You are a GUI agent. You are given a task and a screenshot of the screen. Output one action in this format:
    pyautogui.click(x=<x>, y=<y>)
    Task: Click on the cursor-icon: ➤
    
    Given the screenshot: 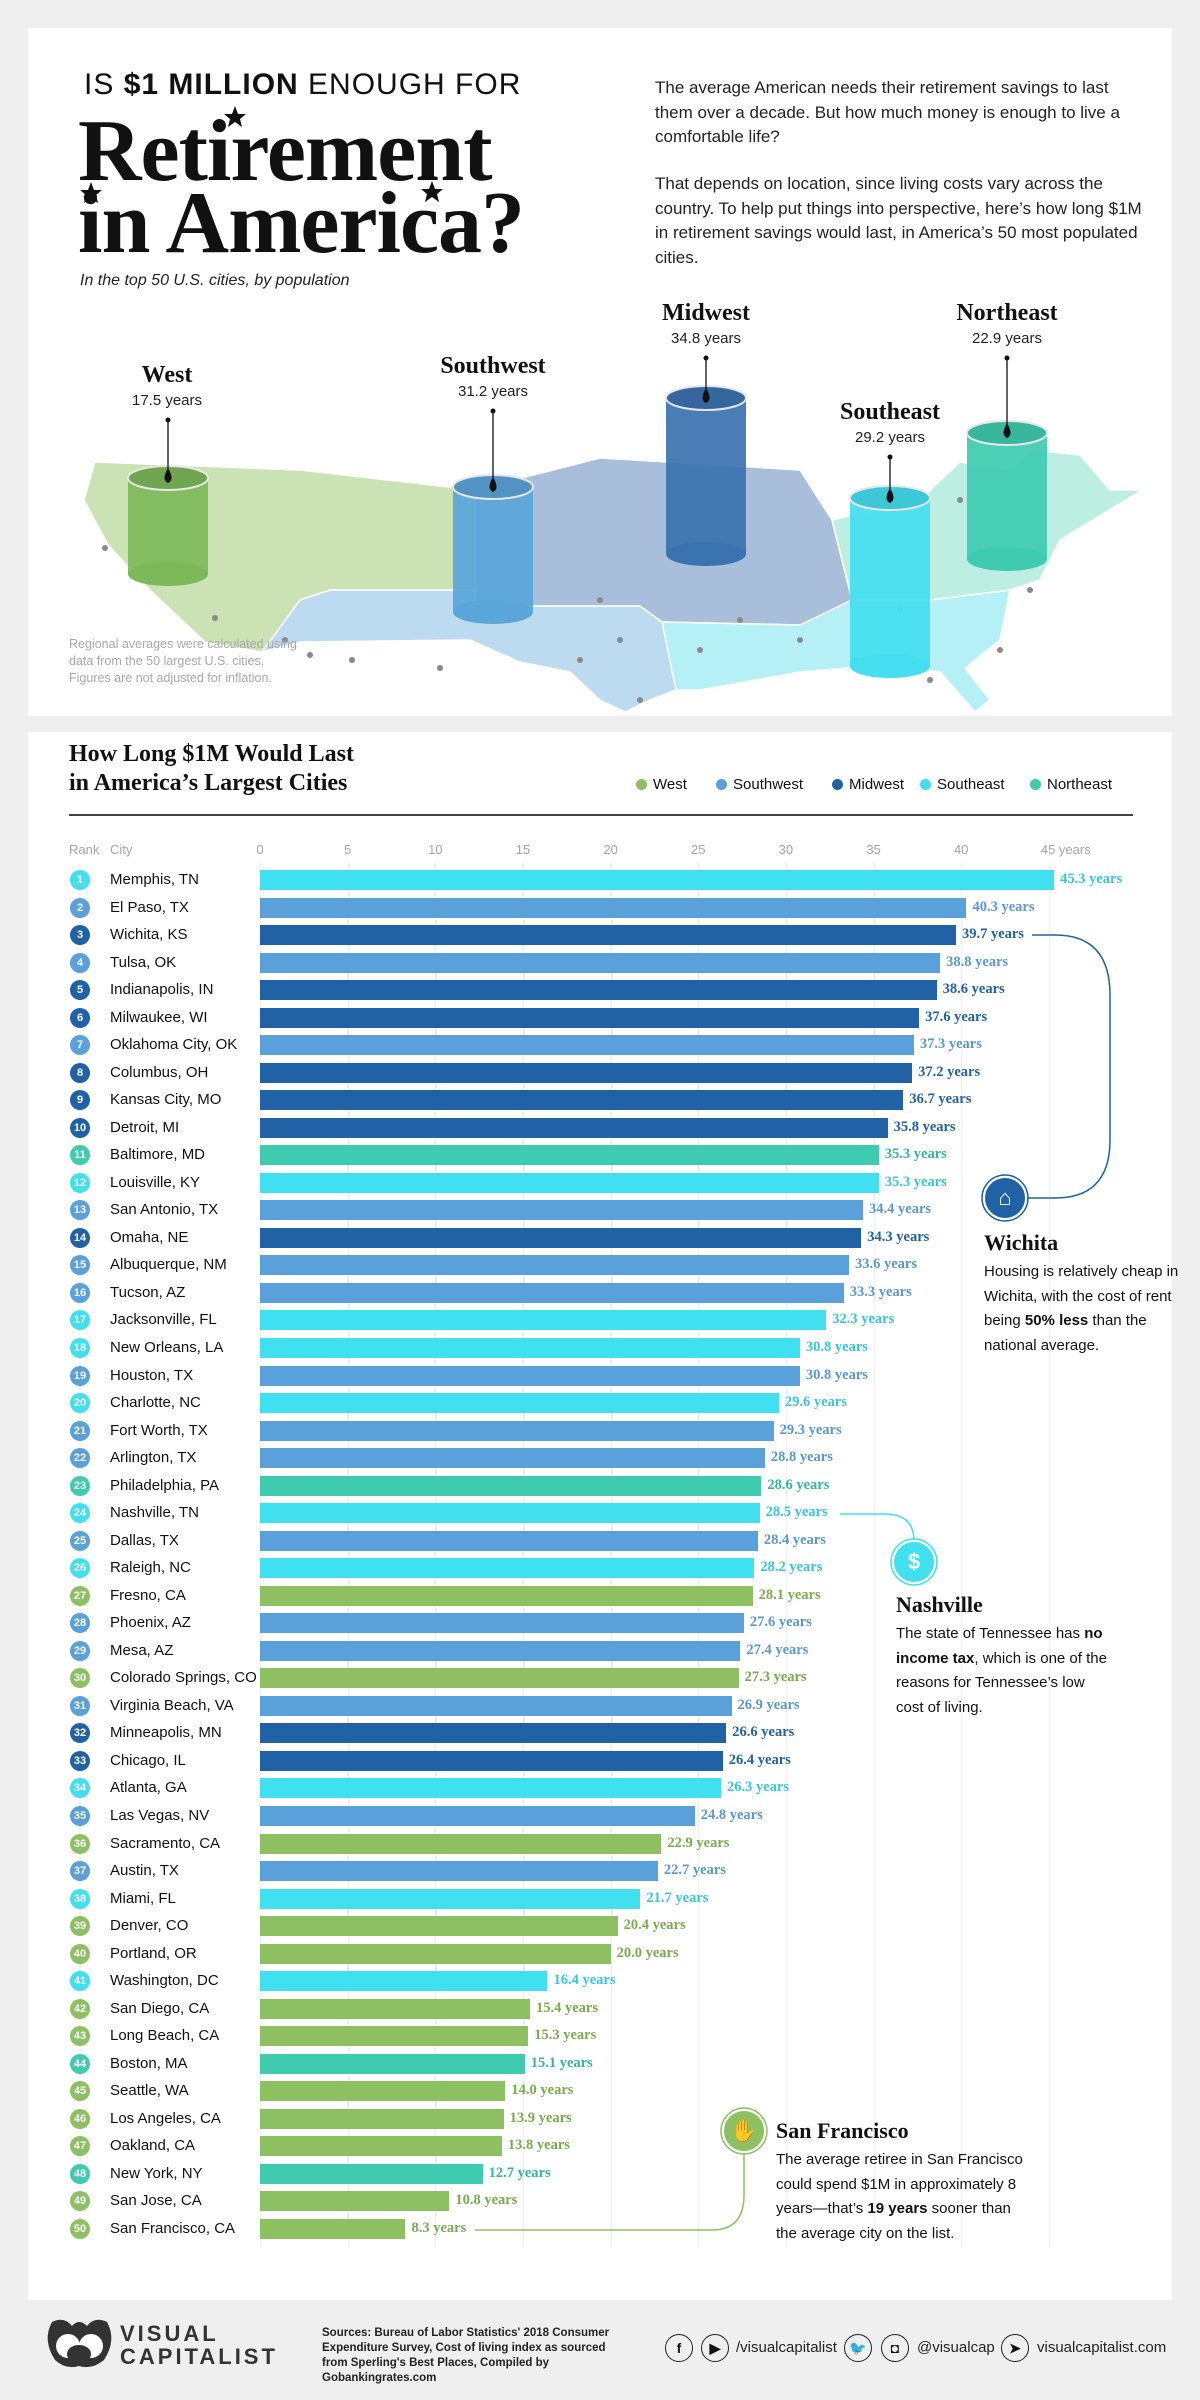 What is the action you would take?
    pyautogui.click(x=1015, y=2348)
    